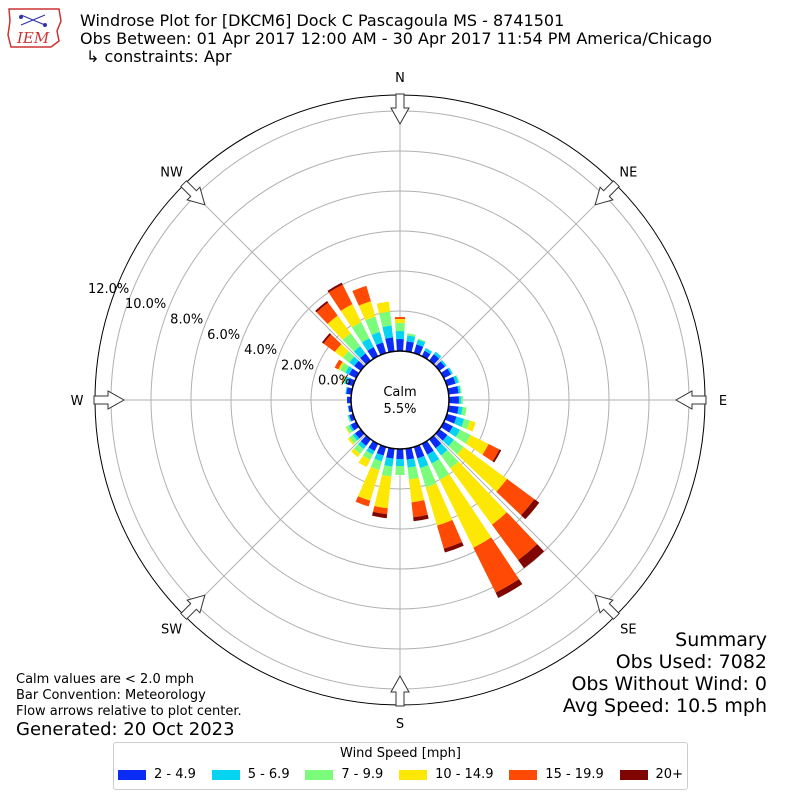 The width and height of the screenshot is (800, 800). Describe the element at coordinates (145, 304) in the screenshot. I see `radial-tick-label: 10.0%` at that location.